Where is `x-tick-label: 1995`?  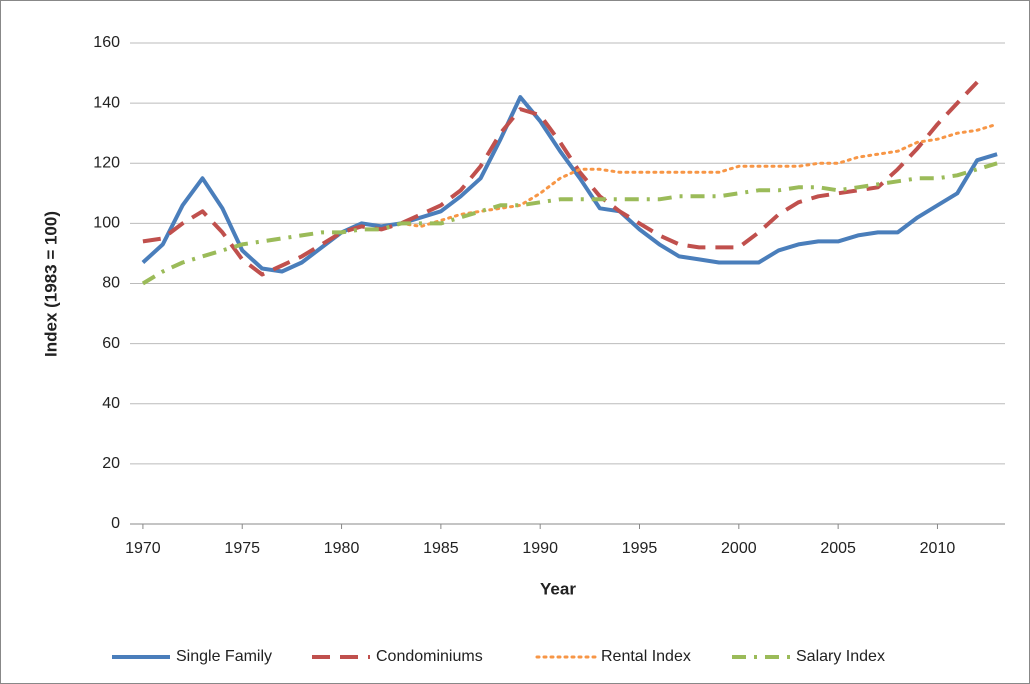
x-tick-label: 1995 is located at coordinates (640, 548).